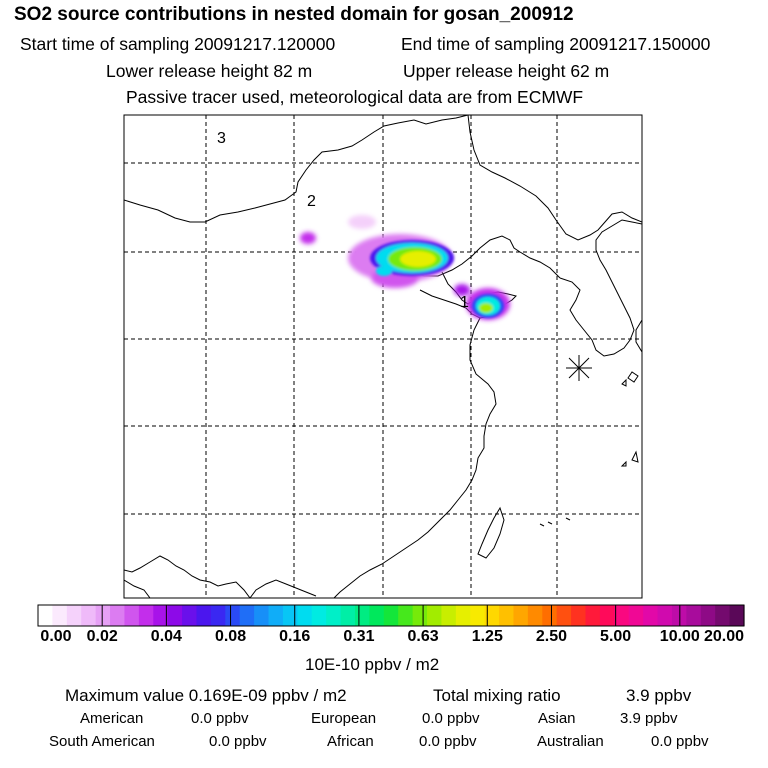 The height and width of the screenshot is (768, 768). What do you see at coordinates (220, 718) in the screenshot?
I see `region-american-value: 0.0 ppbv` at bounding box center [220, 718].